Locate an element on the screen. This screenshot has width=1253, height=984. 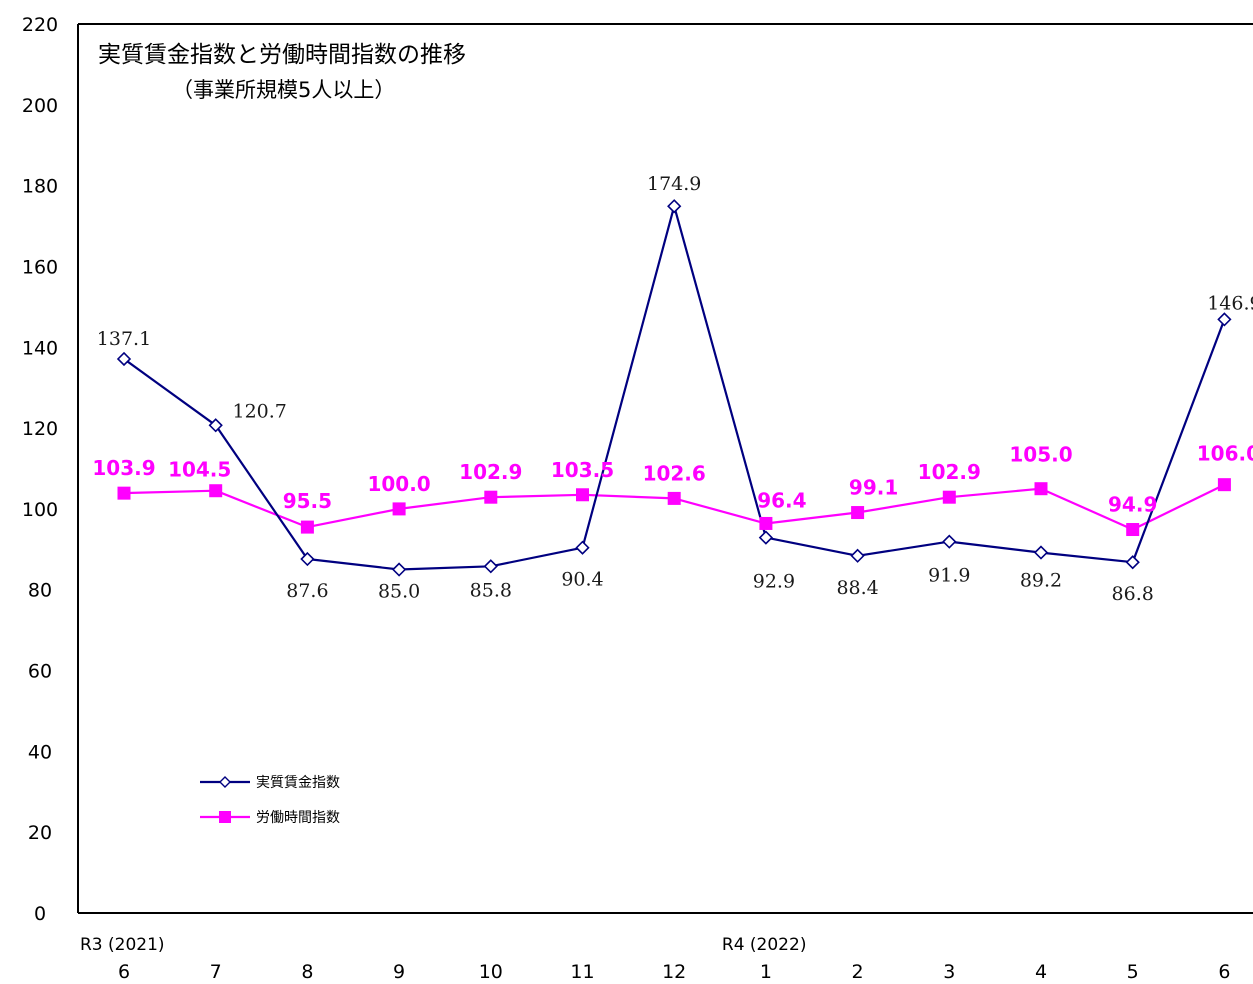
hours-data-label: 95.5 is located at coordinates (307, 501).